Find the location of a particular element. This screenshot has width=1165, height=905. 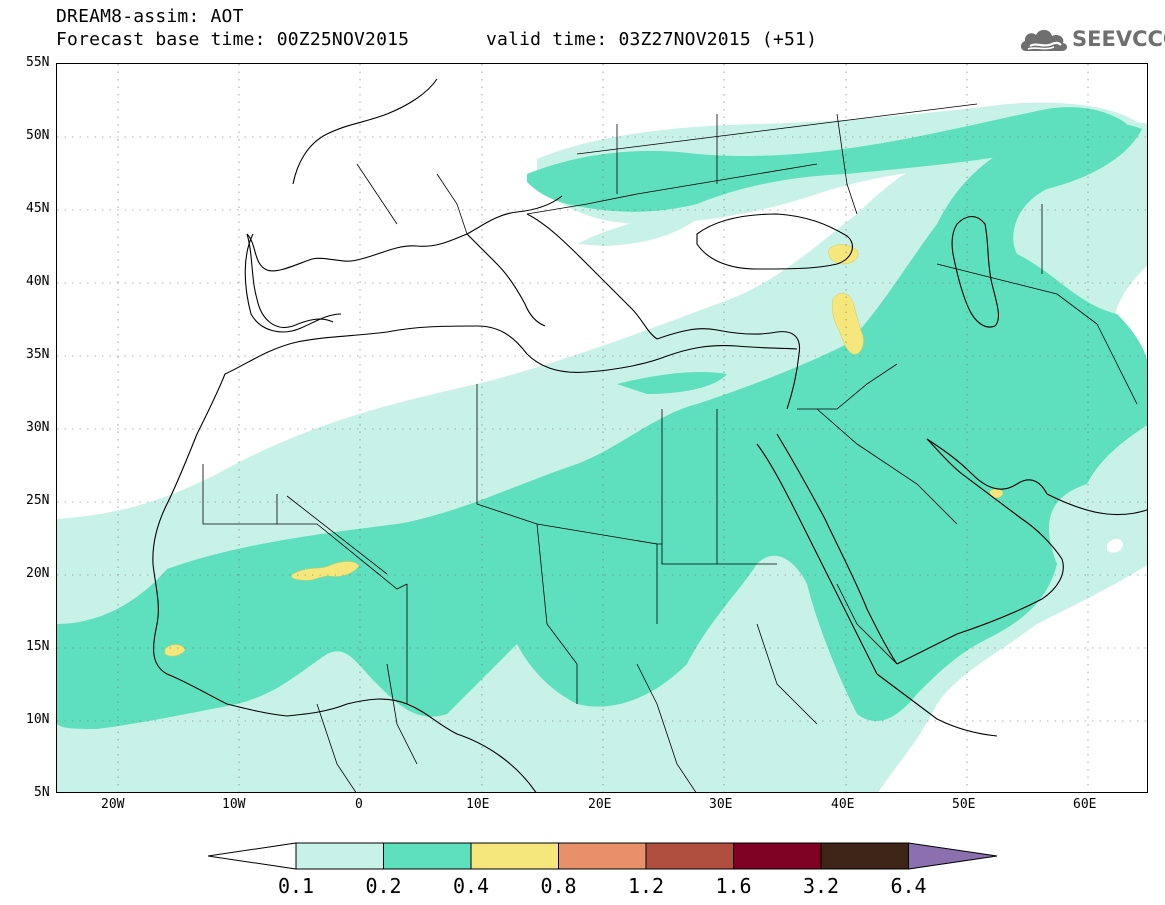

colorbar-label-1: 0.2 is located at coordinates (383, 886).